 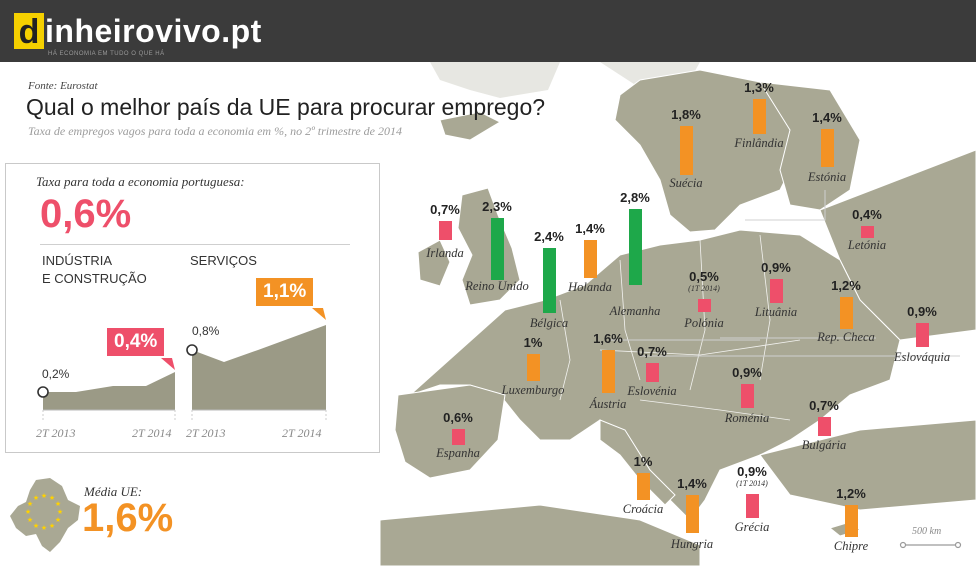 I want to click on country-name-hungria: Hungria, so click(x=692, y=544).